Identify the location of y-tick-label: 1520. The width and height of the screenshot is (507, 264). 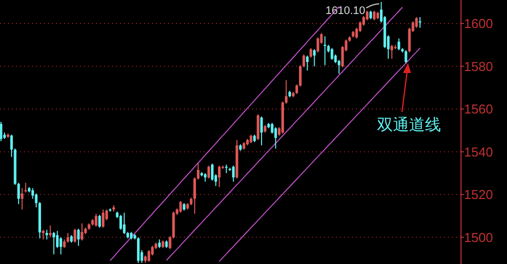
(478, 194).